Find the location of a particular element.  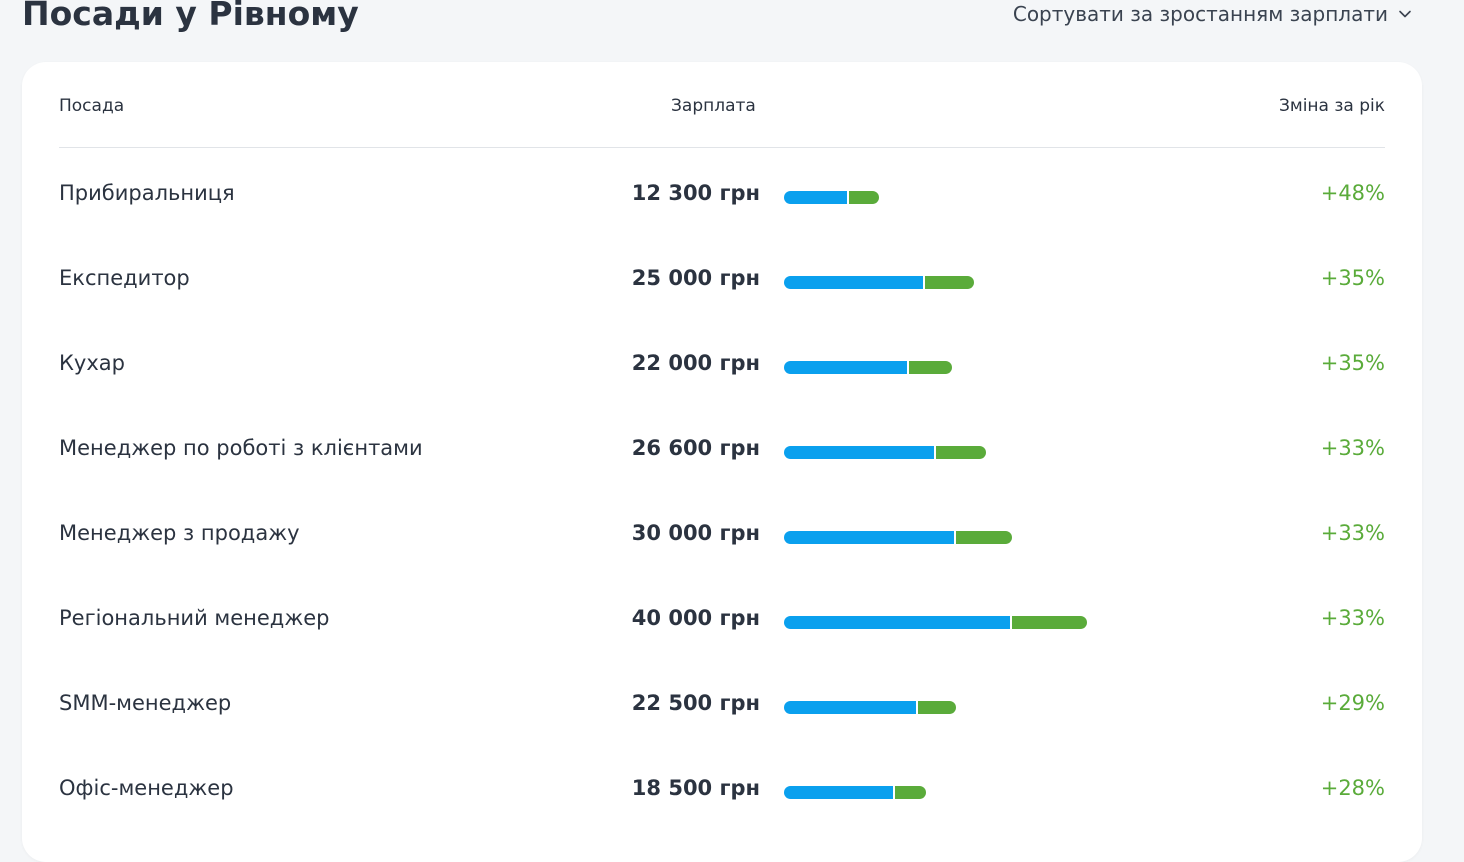

table-row: Регіональний менеджер 40 000 грн +33% is located at coordinates (722, 622).